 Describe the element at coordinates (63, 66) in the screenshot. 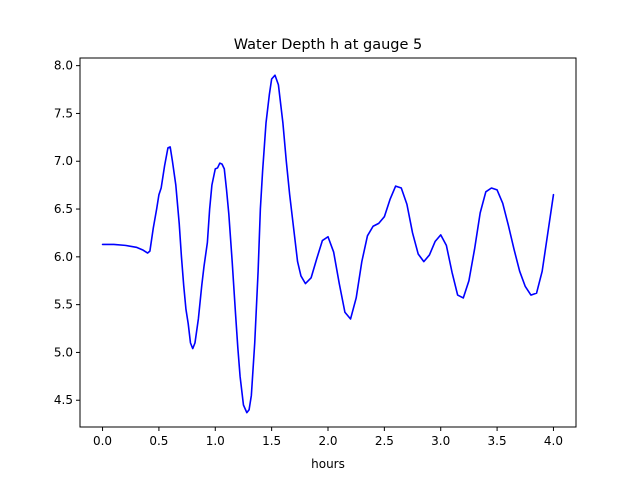

I see `y-tick-label: 8.0` at that location.